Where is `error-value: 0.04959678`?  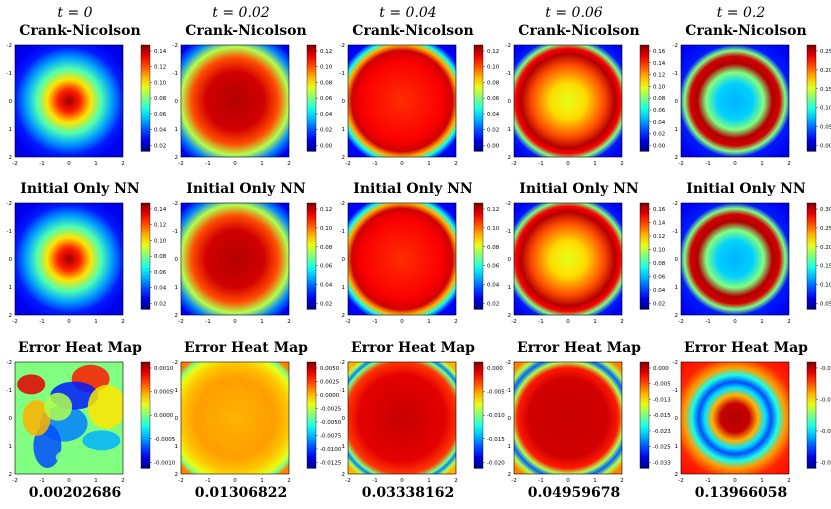 error-value: 0.04959678 is located at coordinates (574, 493).